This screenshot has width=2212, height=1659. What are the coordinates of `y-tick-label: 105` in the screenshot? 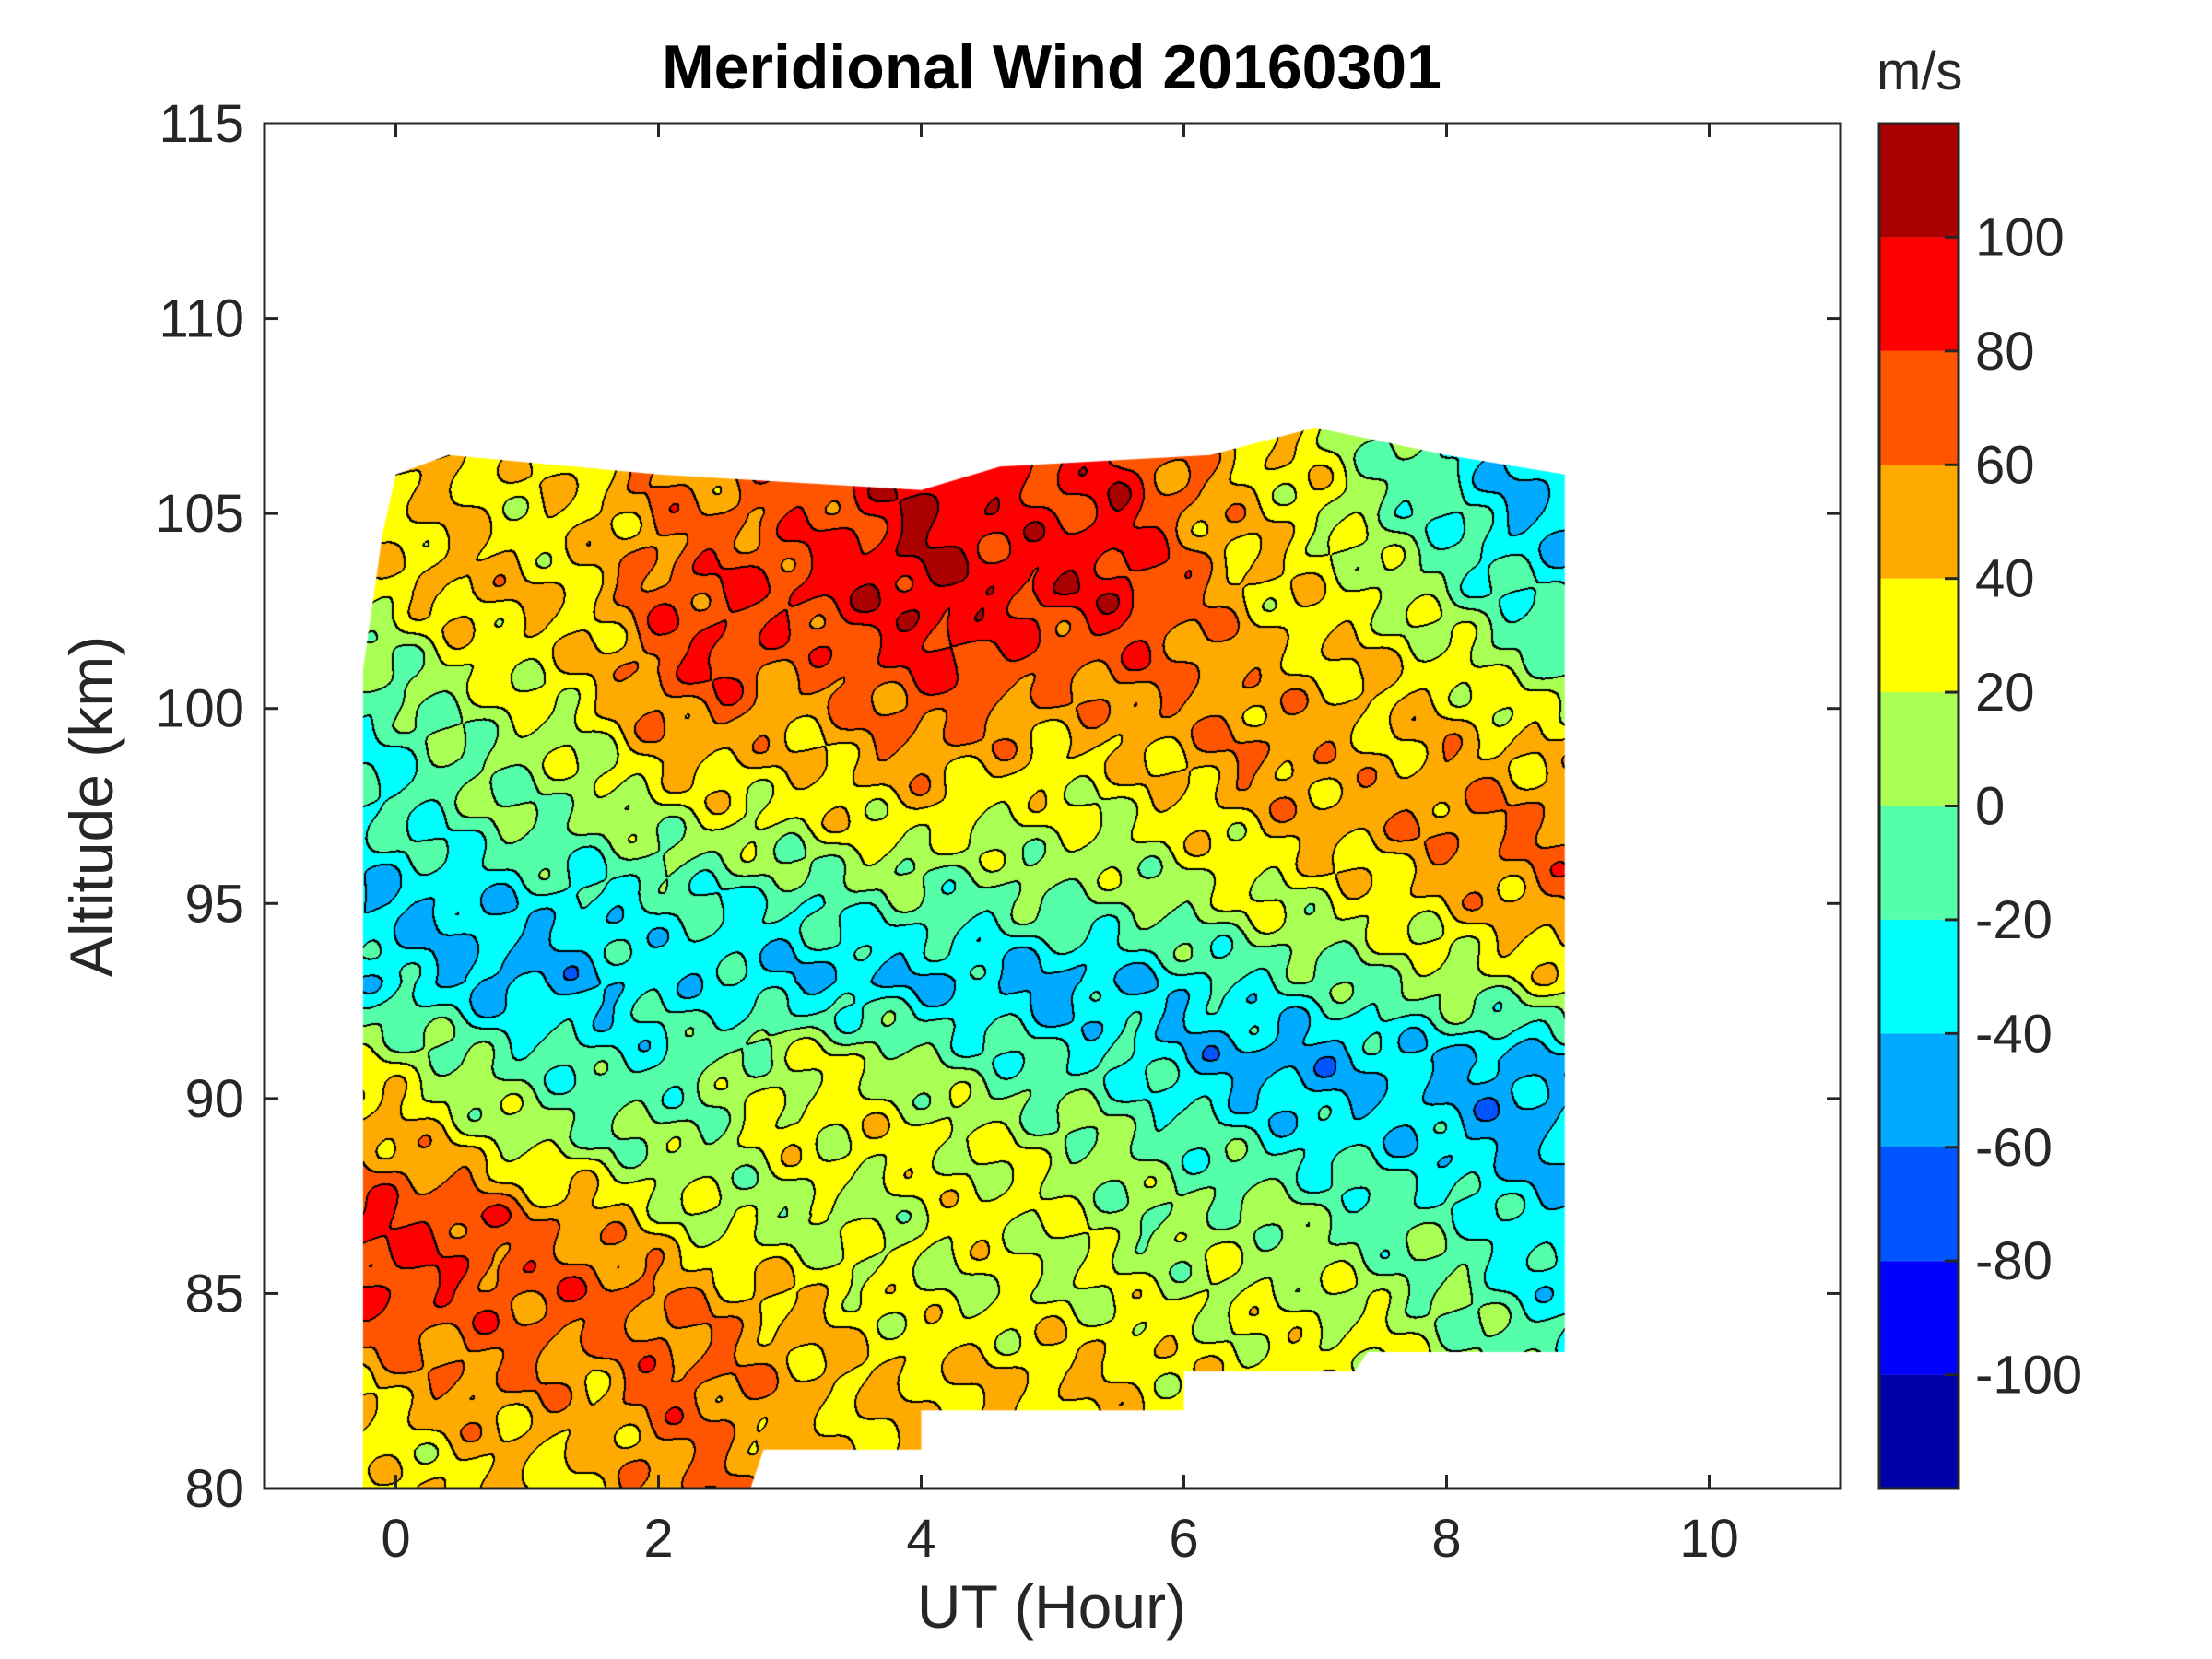 It's located at (199, 514).